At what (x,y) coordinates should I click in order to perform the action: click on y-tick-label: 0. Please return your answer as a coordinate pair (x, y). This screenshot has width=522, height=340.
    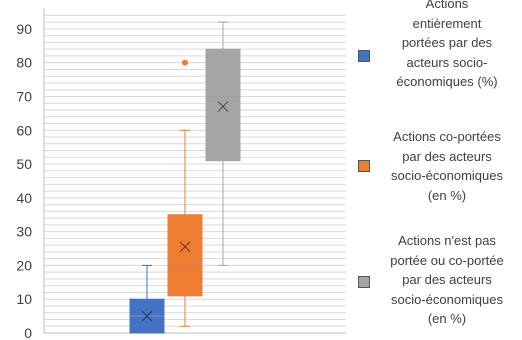
    Looking at the image, I should click on (28, 332).